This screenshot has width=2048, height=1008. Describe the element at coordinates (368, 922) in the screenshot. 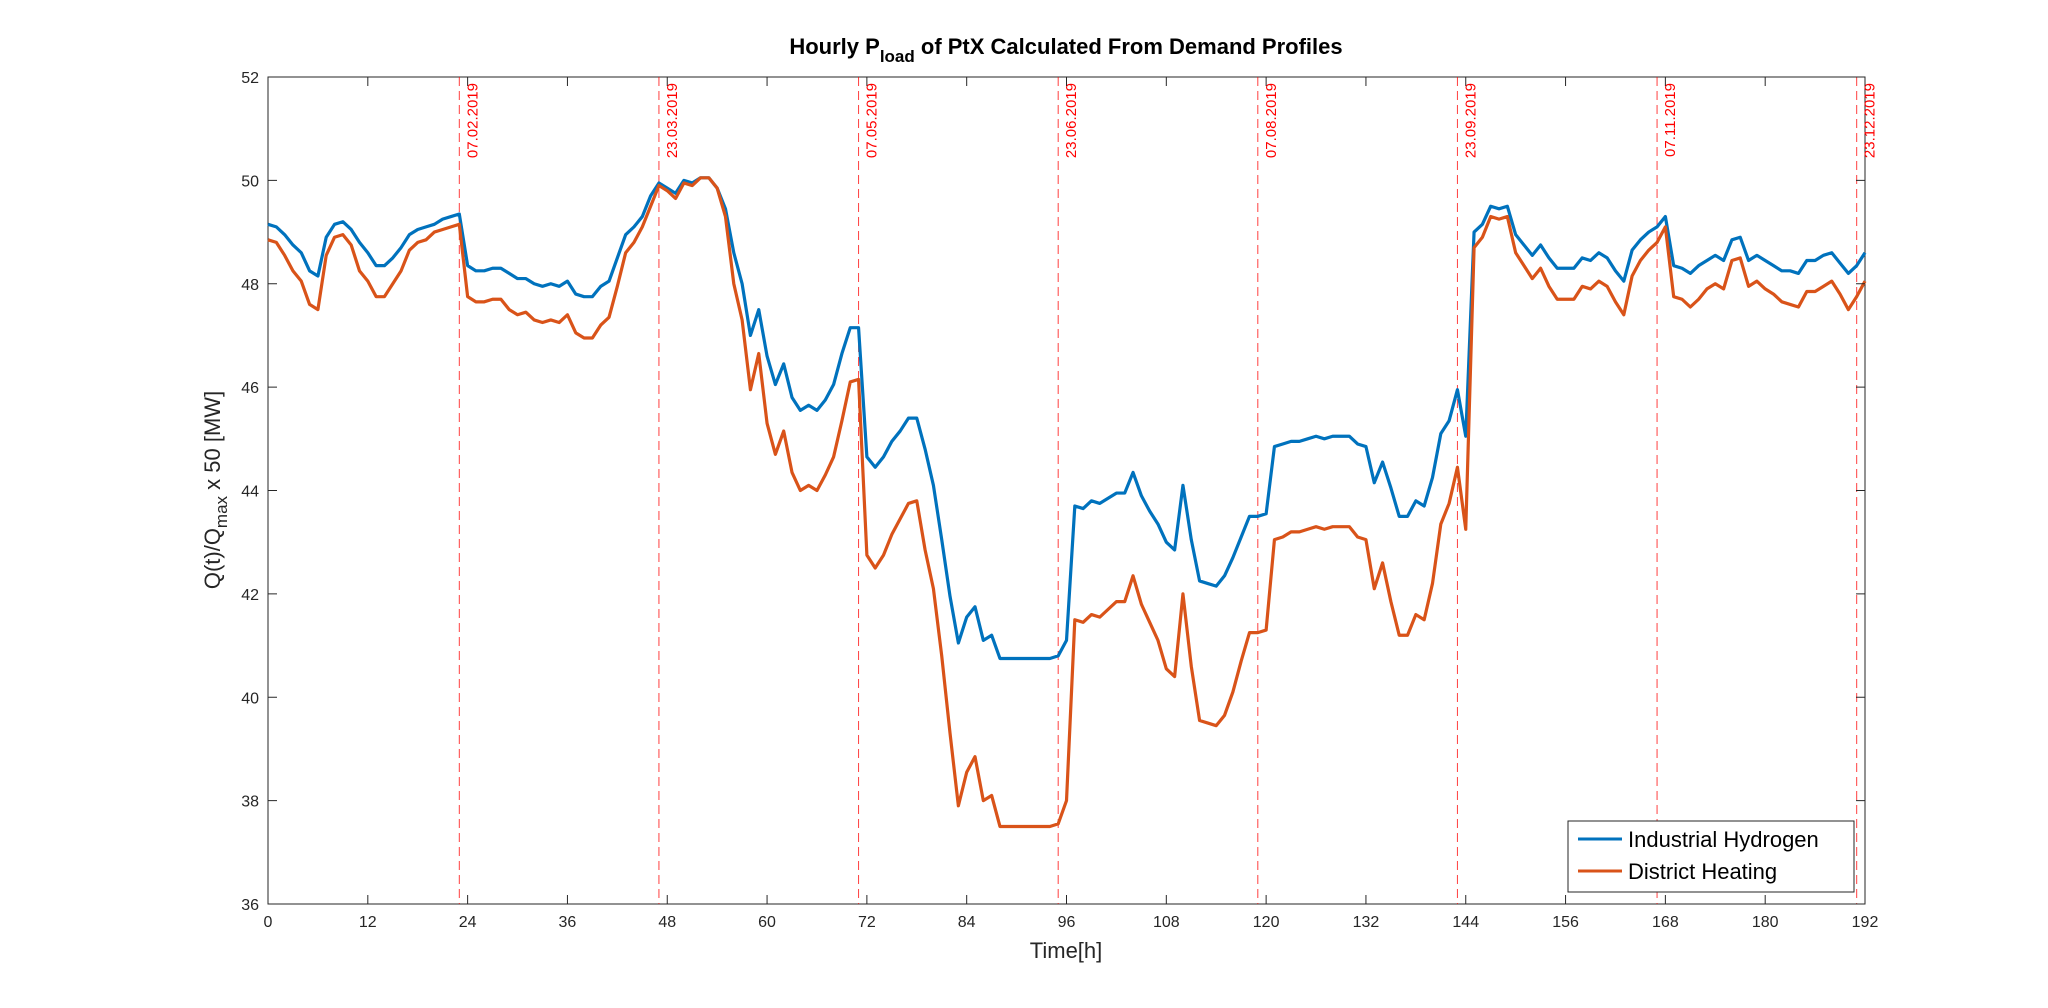

I see `x-tick-label: 12` at that location.